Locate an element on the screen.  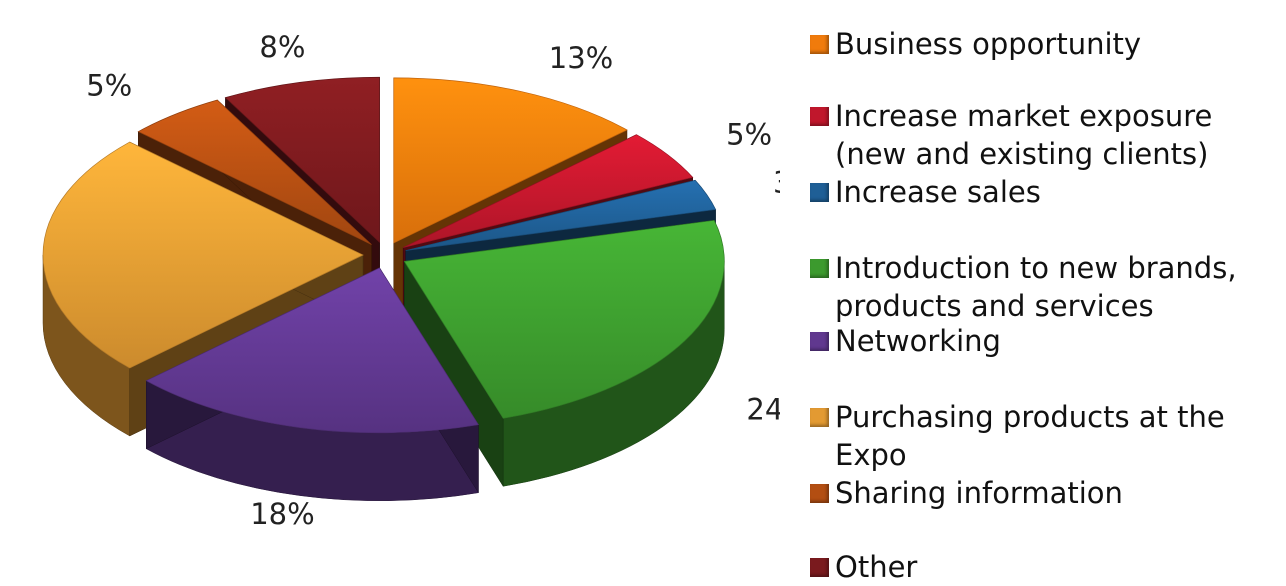
legend-item-business-opportunity: Business opportunity is located at coordinates (975, 44).